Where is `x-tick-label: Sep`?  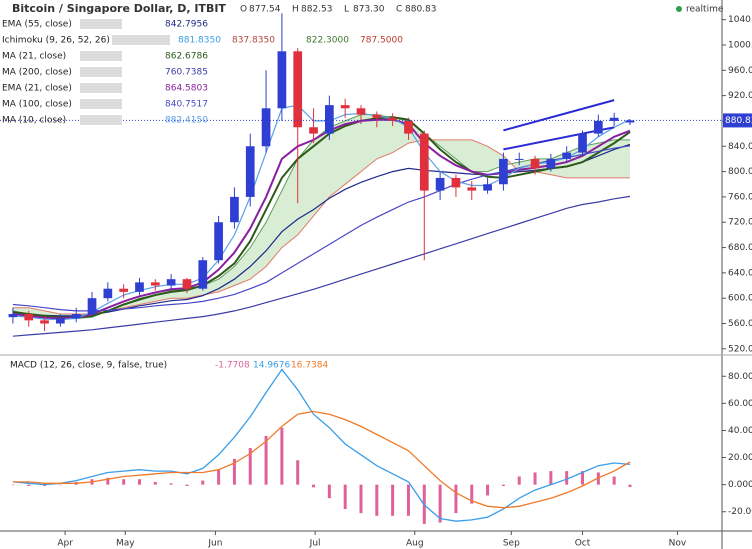
x-tick-label: Sep is located at coordinates (511, 544).